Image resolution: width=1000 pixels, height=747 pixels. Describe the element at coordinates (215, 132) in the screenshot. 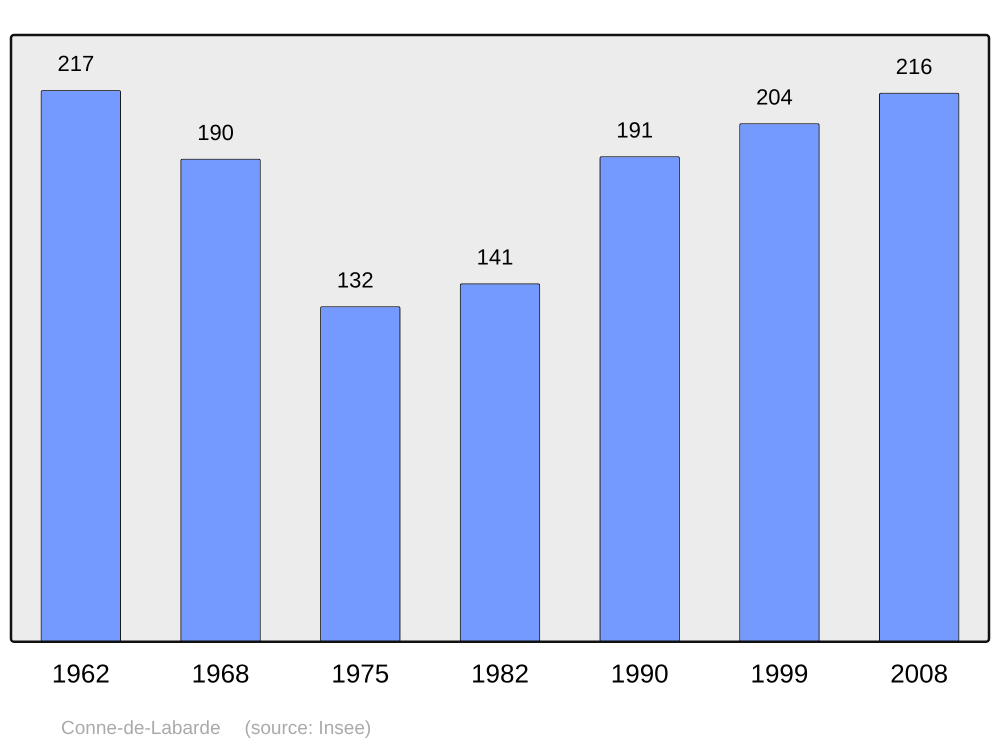

I see `data-label: 190` at that location.